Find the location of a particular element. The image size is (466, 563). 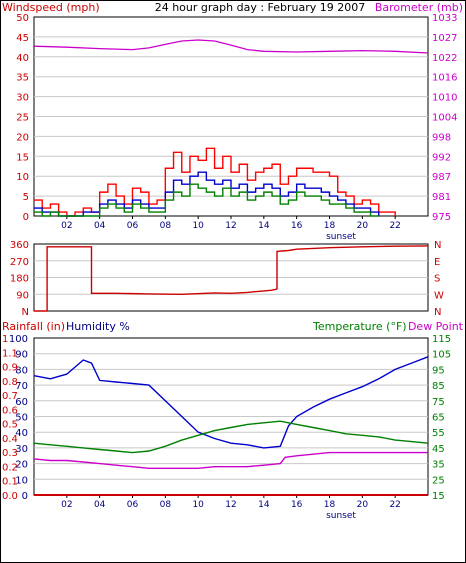

rainfall-tick-label: 0.2 is located at coordinates (10, 467).